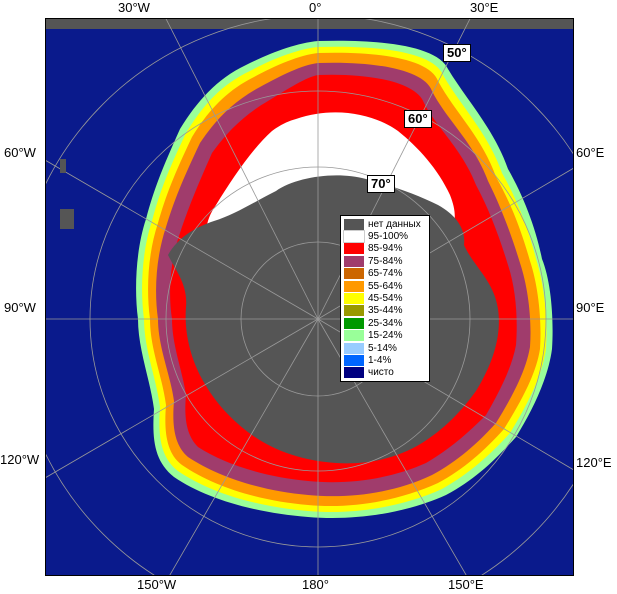  I want to click on legend-item: 65-74%, so click(385, 274).